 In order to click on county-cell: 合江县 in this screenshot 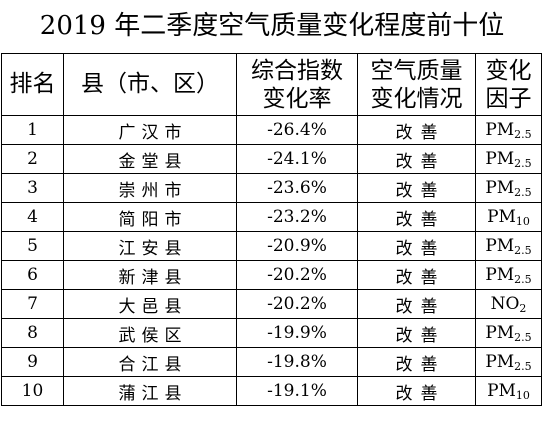, I will do `click(150, 362)`.